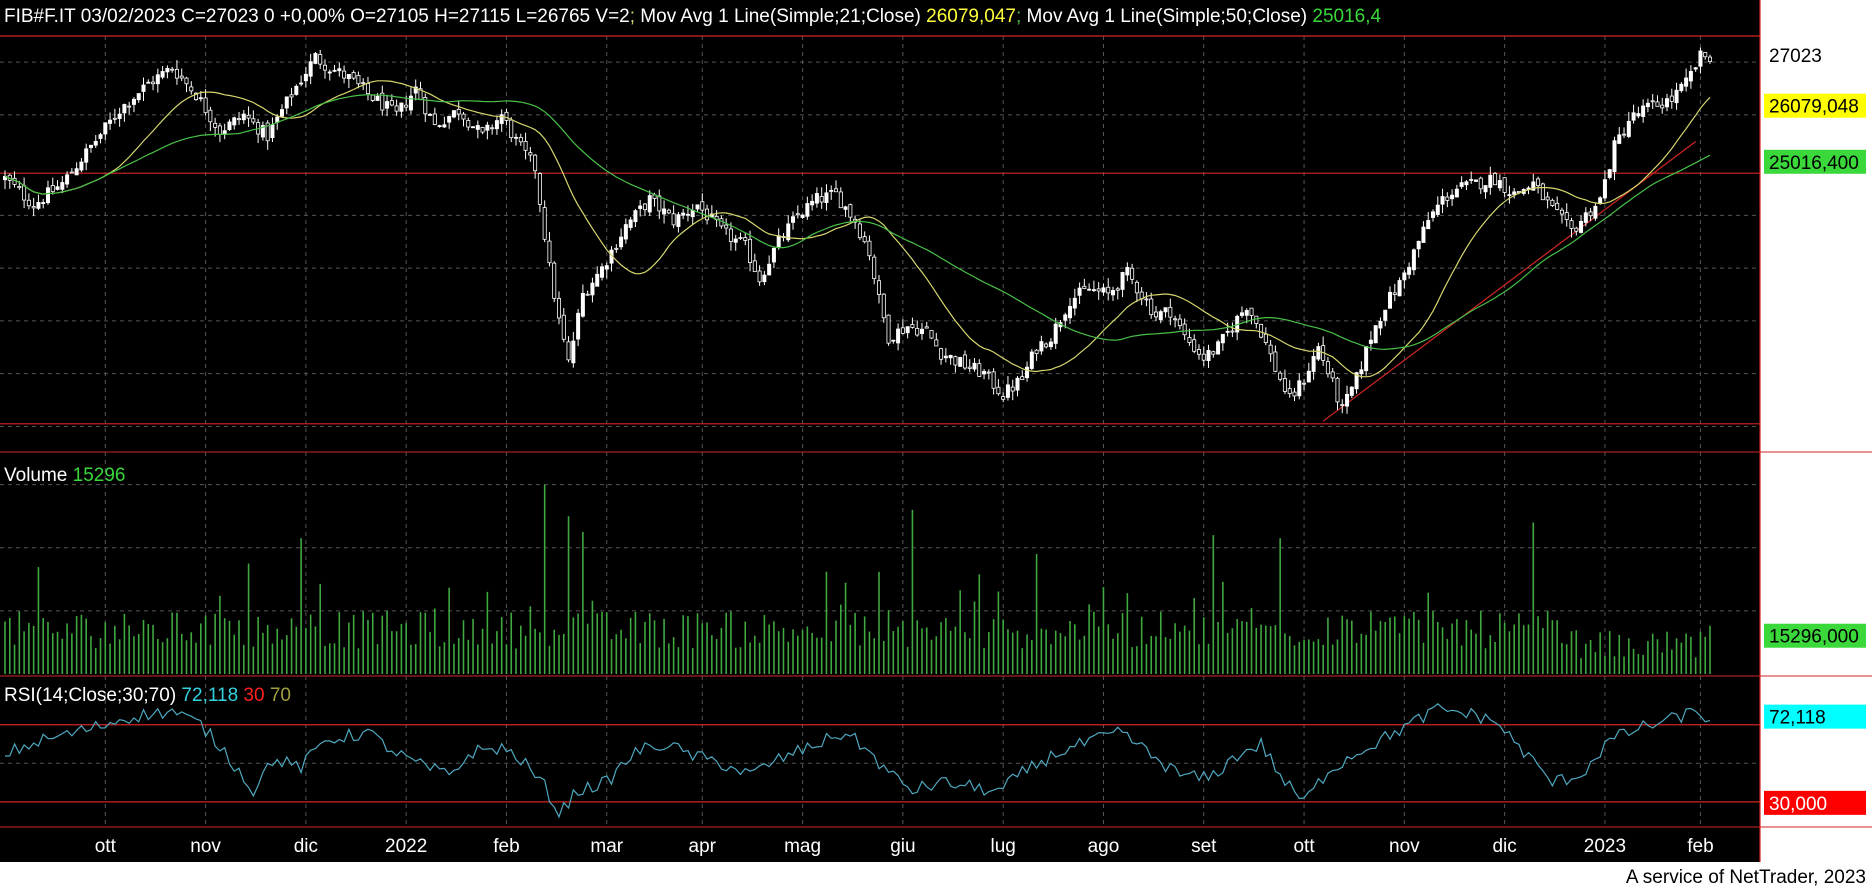  Describe the element at coordinates (802, 846) in the screenshot. I see `x-tick-label: mag` at that location.